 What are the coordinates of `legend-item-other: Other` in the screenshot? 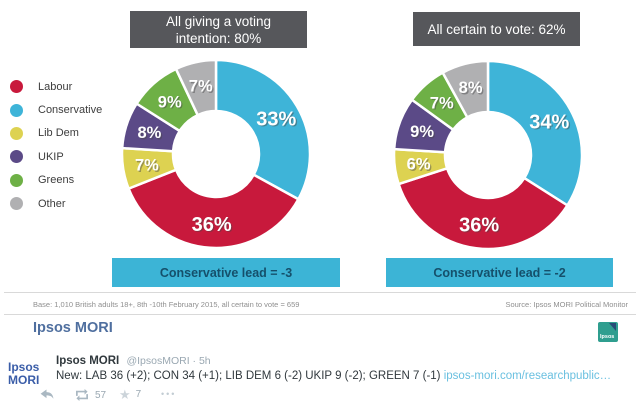 It's located at (56, 203).